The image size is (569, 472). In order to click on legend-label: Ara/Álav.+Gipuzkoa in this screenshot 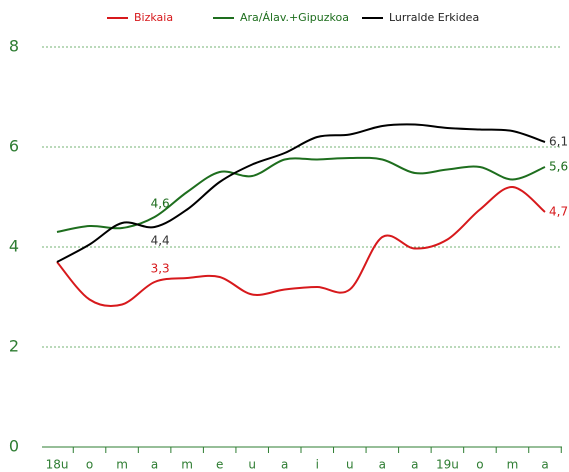, I will do `click(294, 17)`.